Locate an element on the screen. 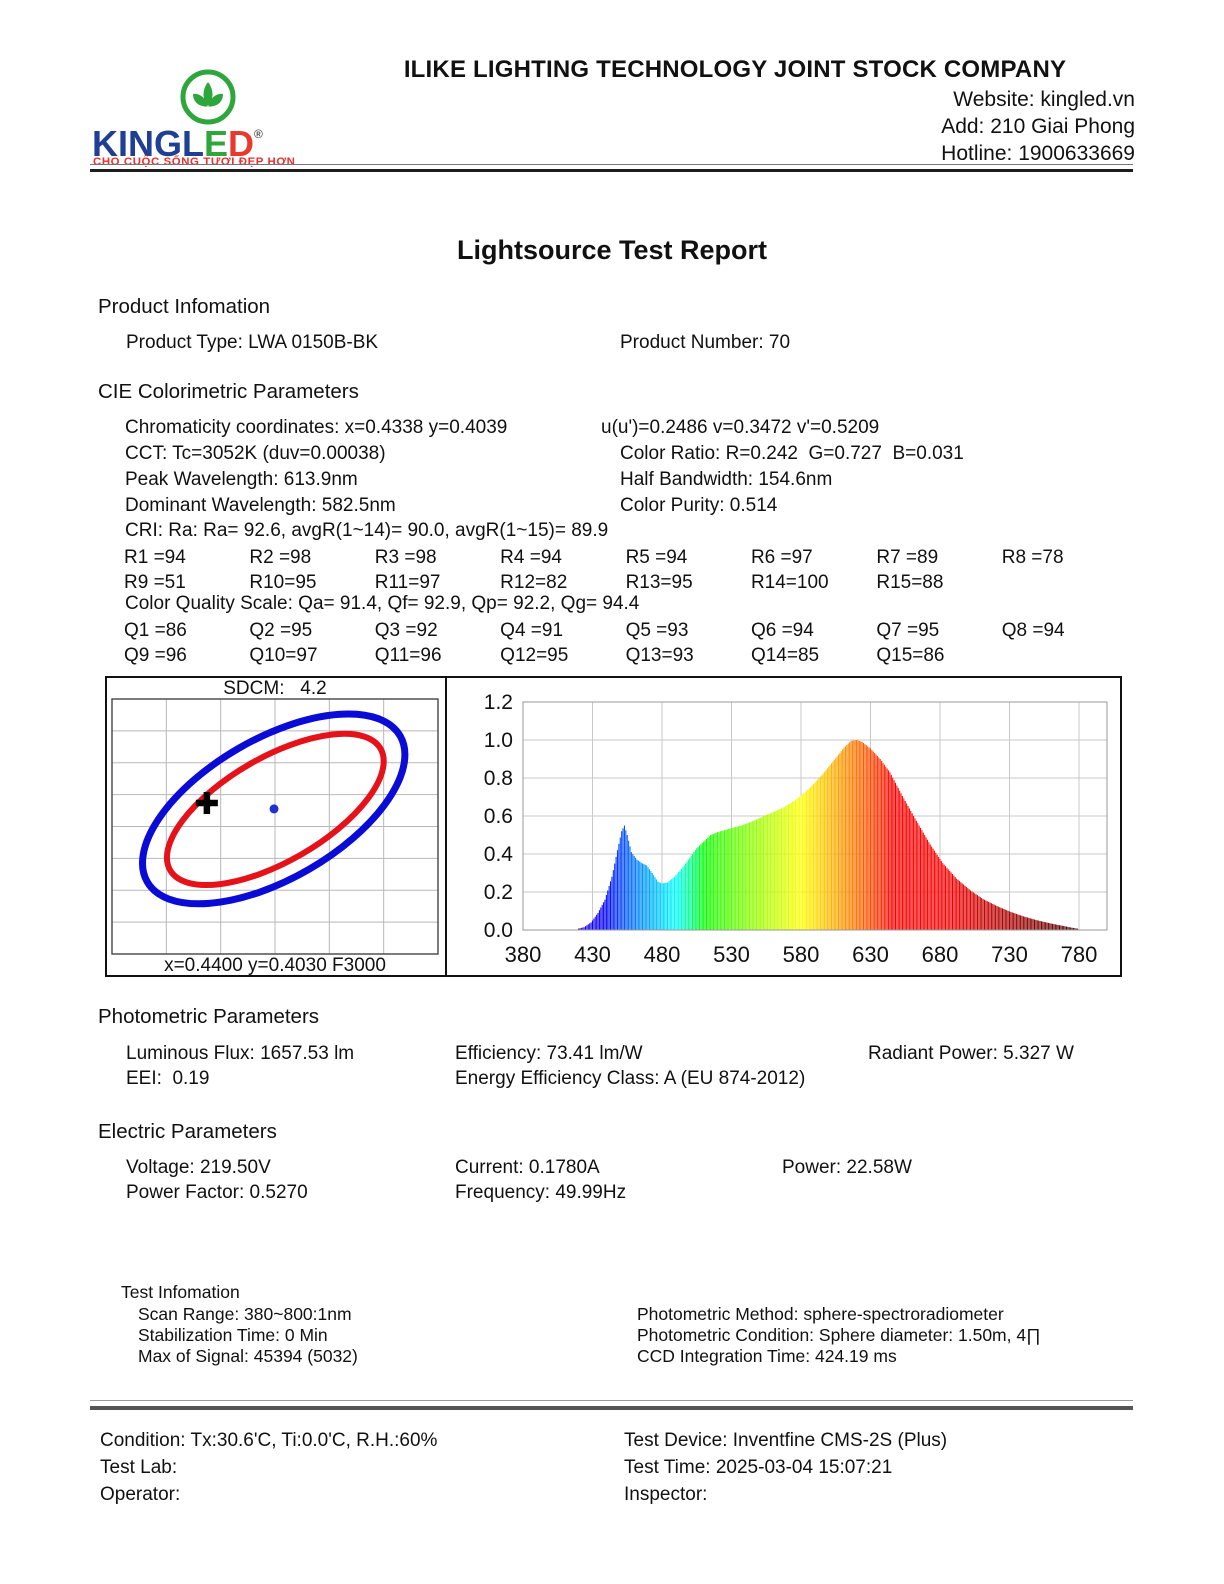 This screenshot has height=1584, width=1224. peak-wavelength-value: Peak Wavelength: 613.9nm is located at coordinates (241, 479).